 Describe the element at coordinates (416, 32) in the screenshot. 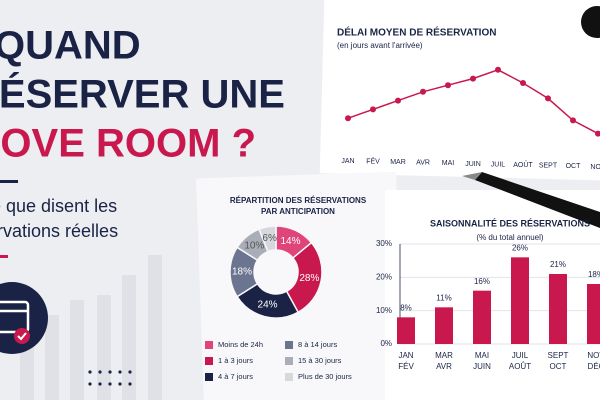

I see `chart-title: DÉLAI MOYEN DE RÉSERVATION` at that location.